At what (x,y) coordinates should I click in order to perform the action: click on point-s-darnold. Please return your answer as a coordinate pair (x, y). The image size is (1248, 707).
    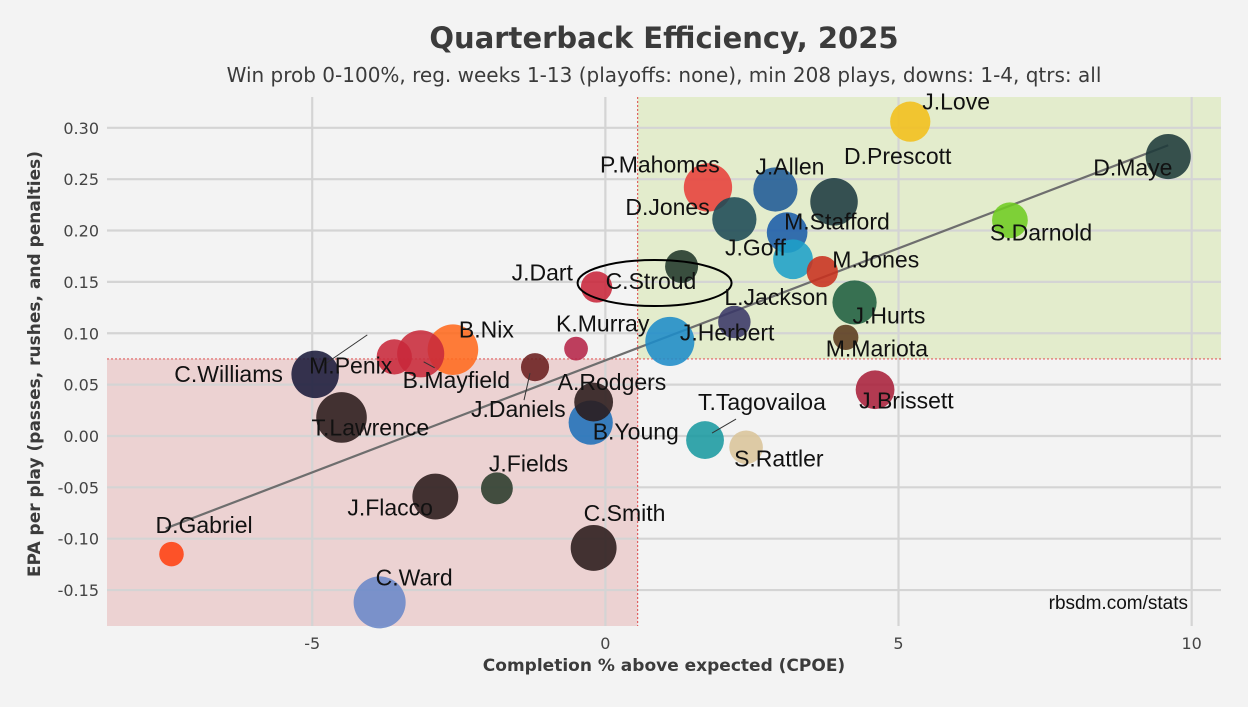
    Looking at the image, I should click on (1010, 220).